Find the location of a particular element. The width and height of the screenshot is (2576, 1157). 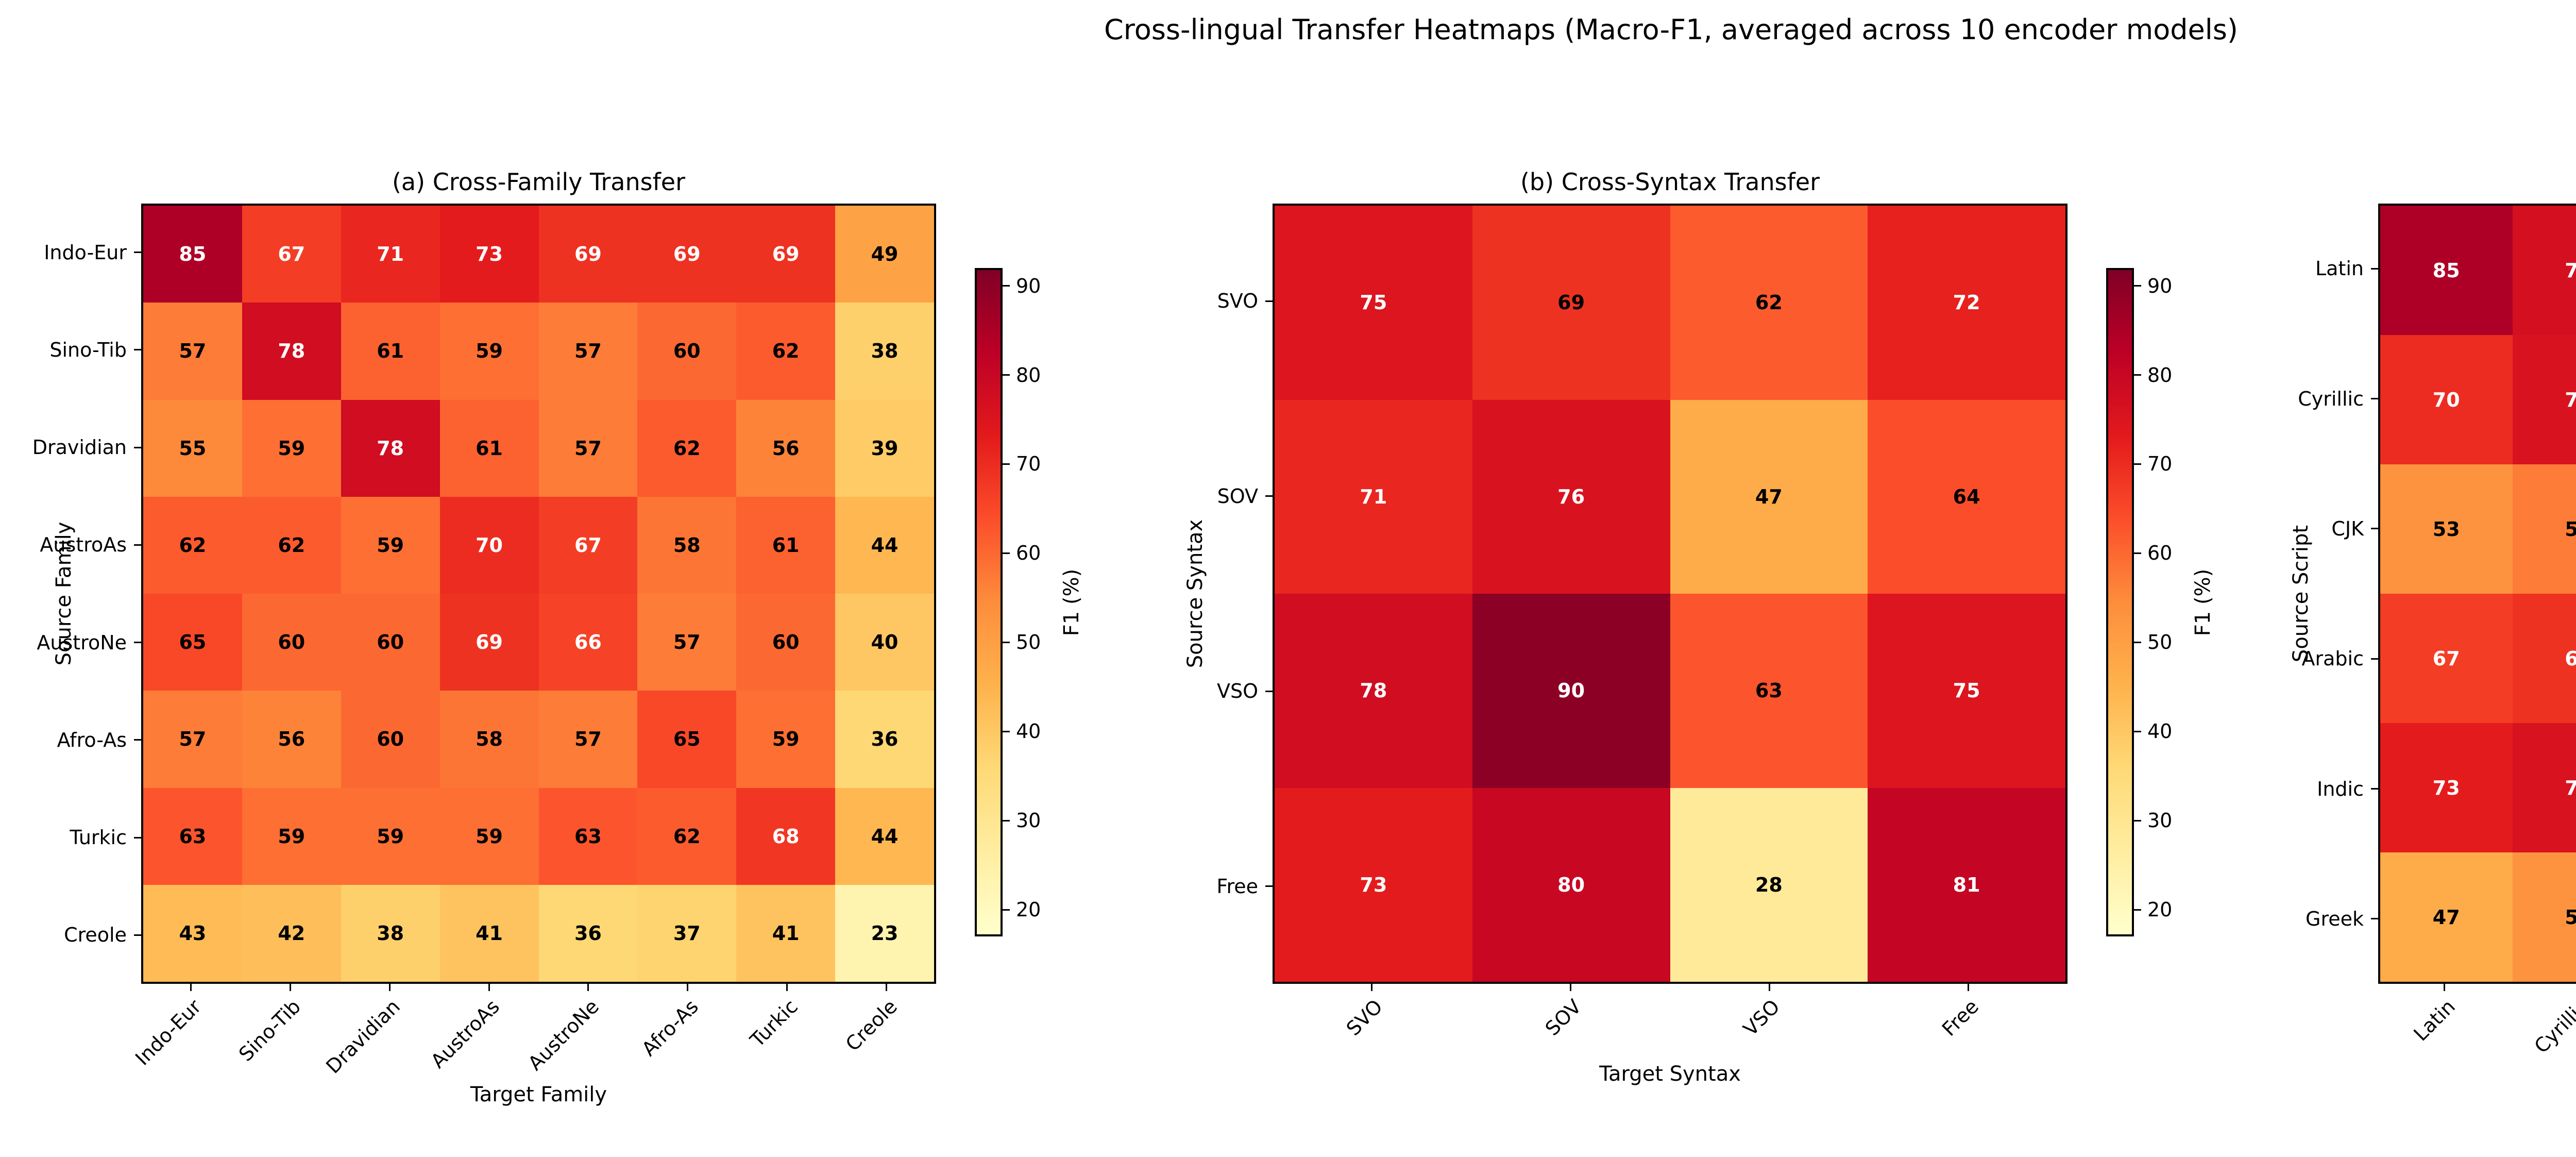

y-tick-label: Free is located at coordinates (1155, 886).